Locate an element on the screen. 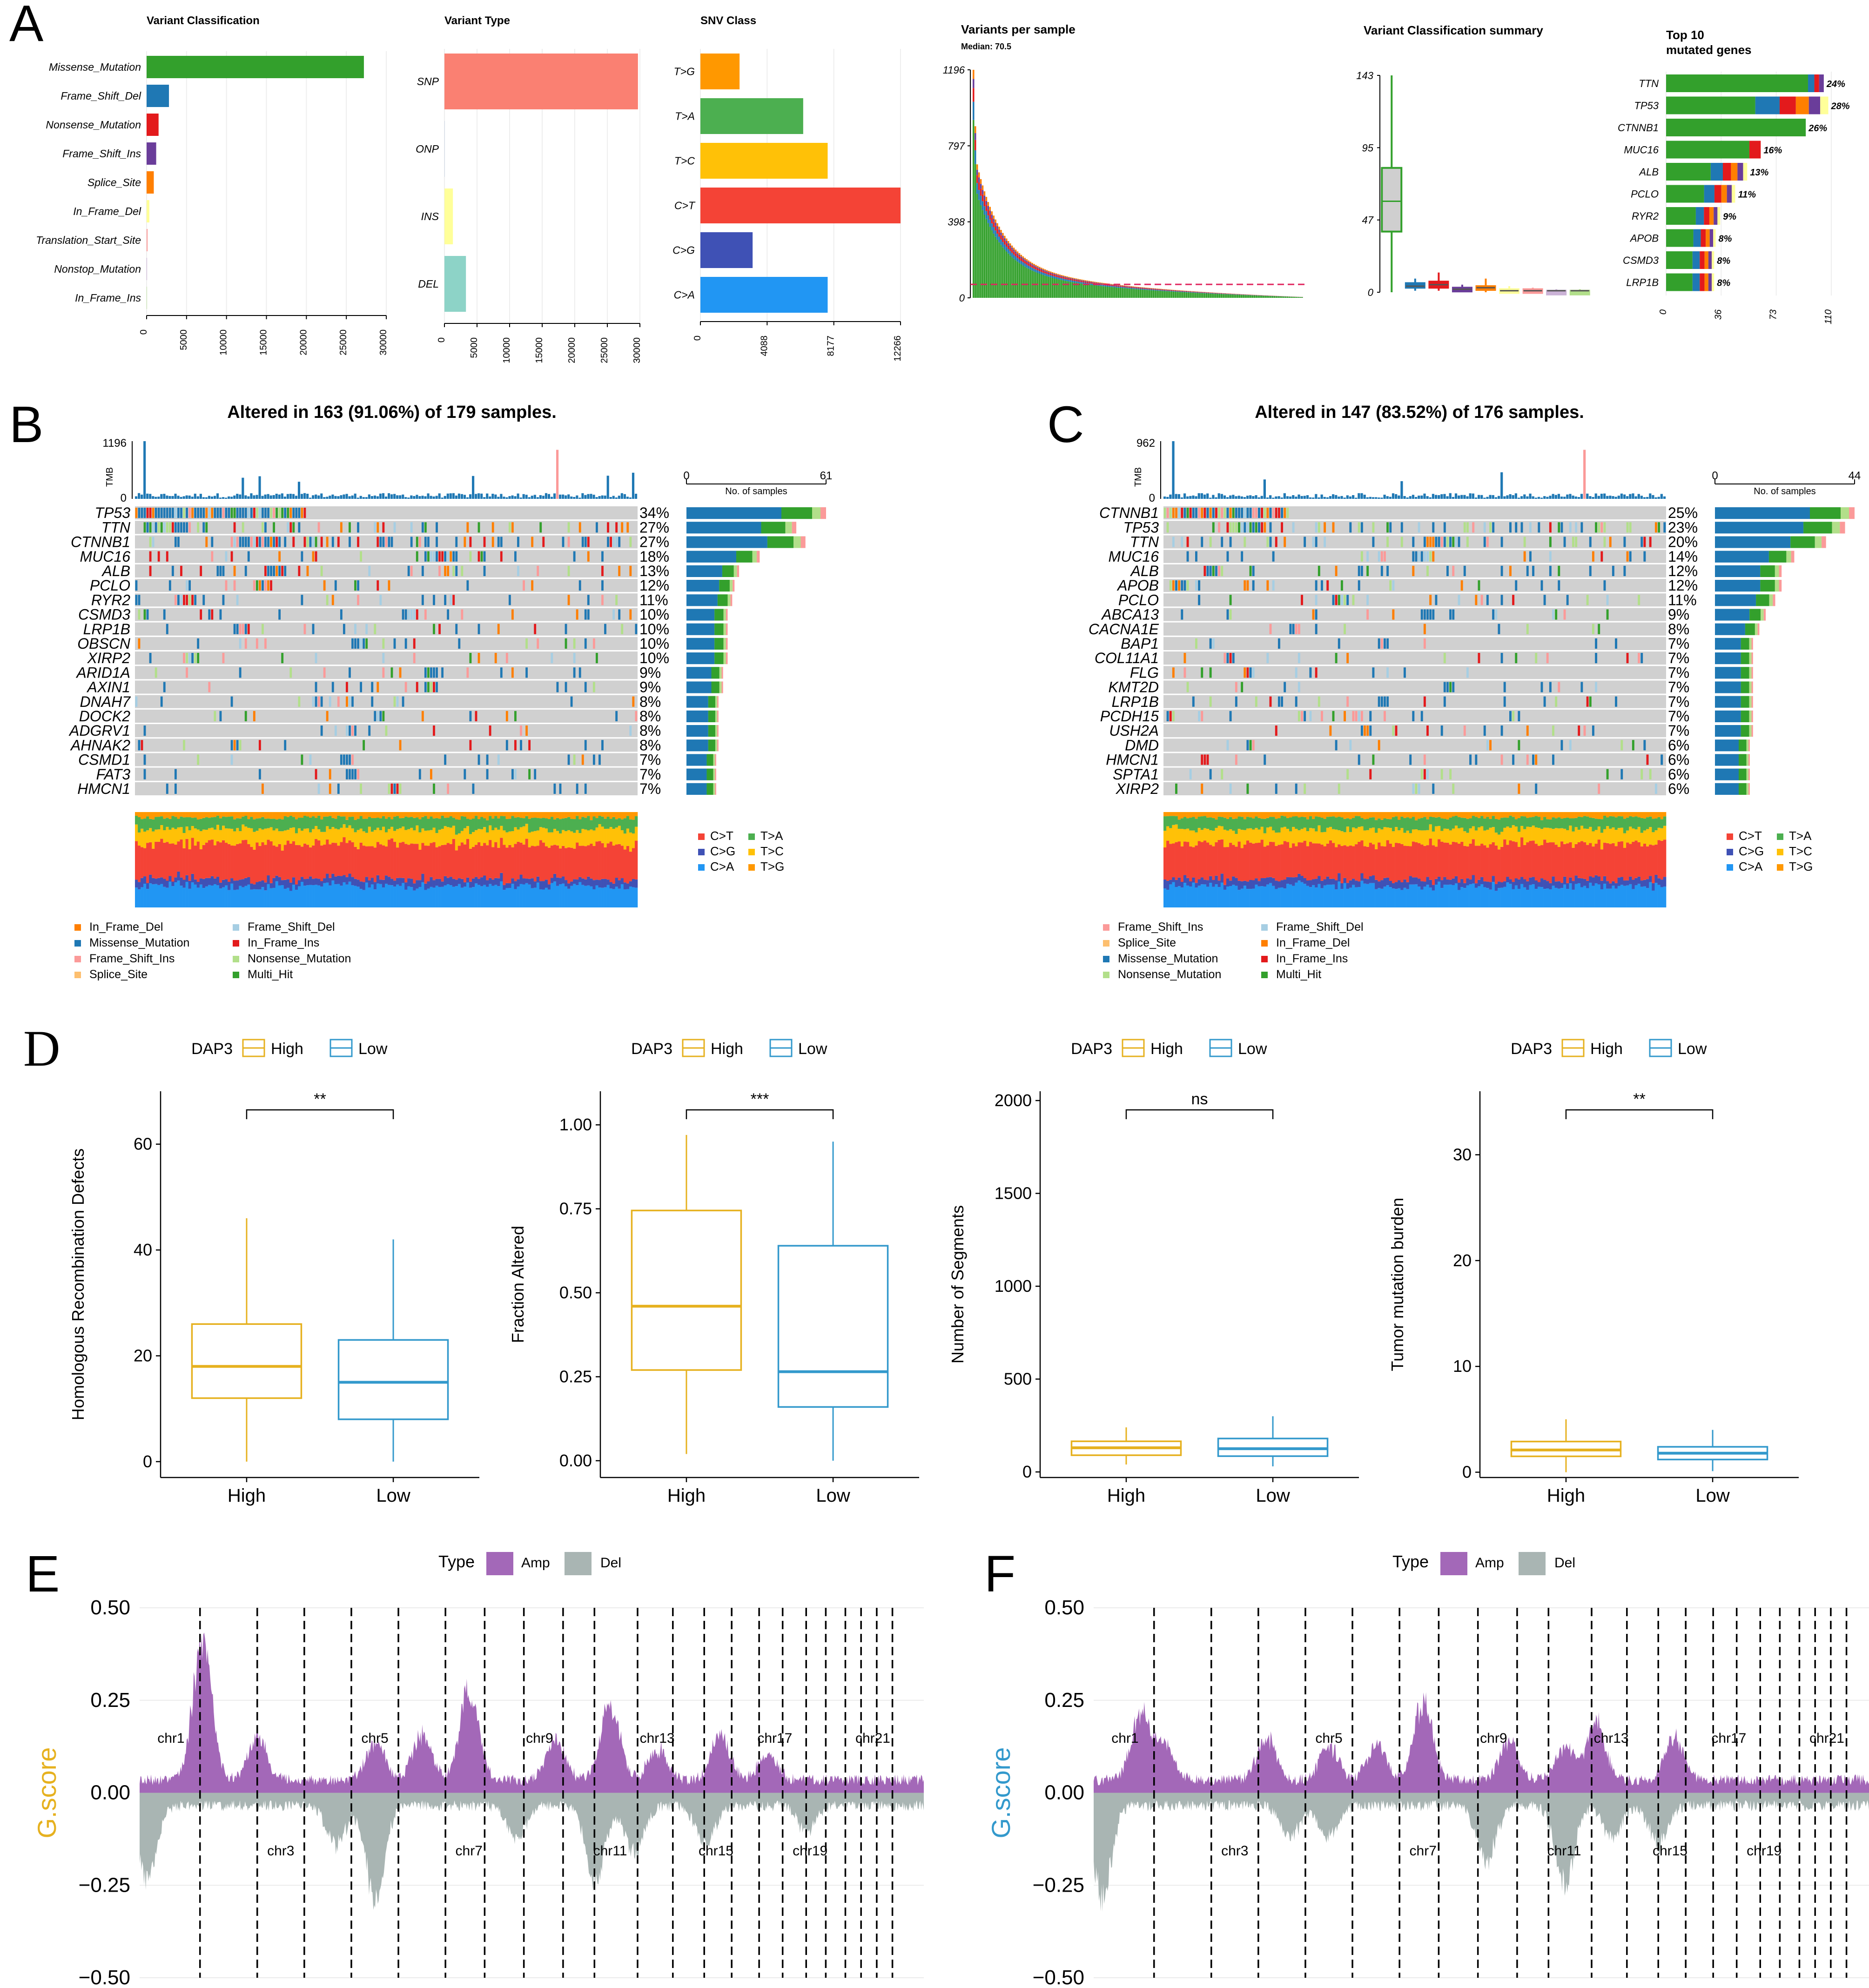 The image size is (1869, 1988). gene-percent: 9% is located at coordinates (650, 687).